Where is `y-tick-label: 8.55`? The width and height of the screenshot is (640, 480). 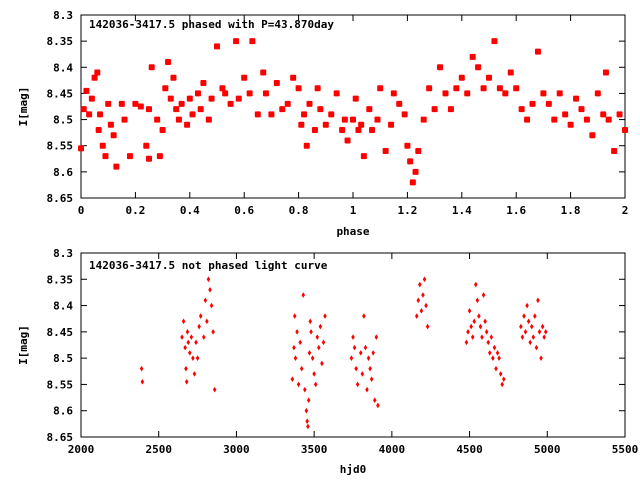
y-tick-label: 8.55 is located at coordinates (60, 384).